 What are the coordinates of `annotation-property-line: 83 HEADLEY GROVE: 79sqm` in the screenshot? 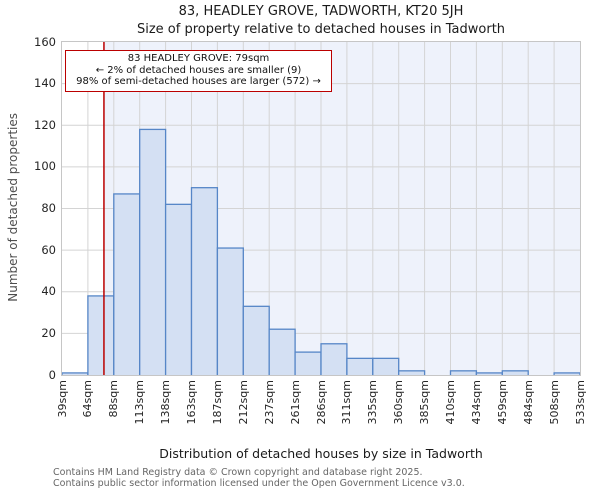 It's located at (198, 58).